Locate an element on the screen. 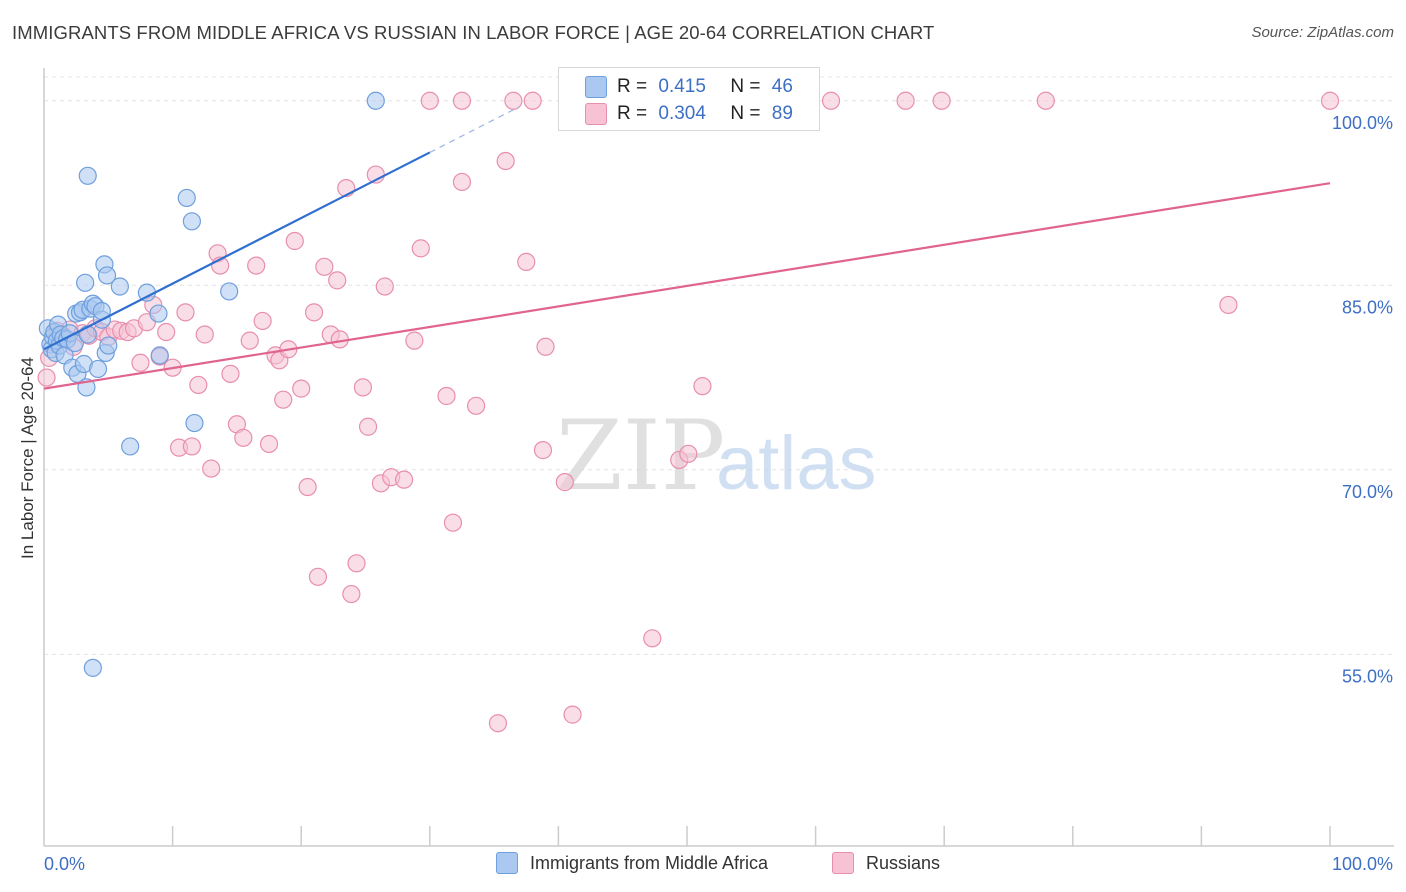 This screenshot has width=1406, height=892. bottom-legend-blue-swatch is located at coordinates (507, 863).